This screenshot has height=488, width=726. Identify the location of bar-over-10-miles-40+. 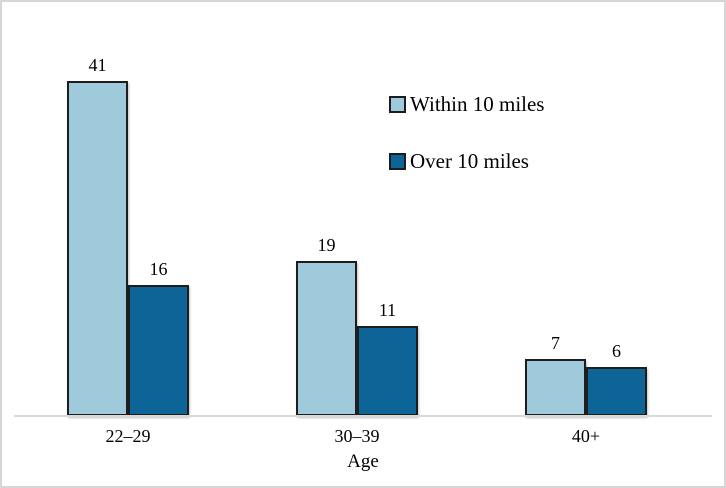
(616, 391).